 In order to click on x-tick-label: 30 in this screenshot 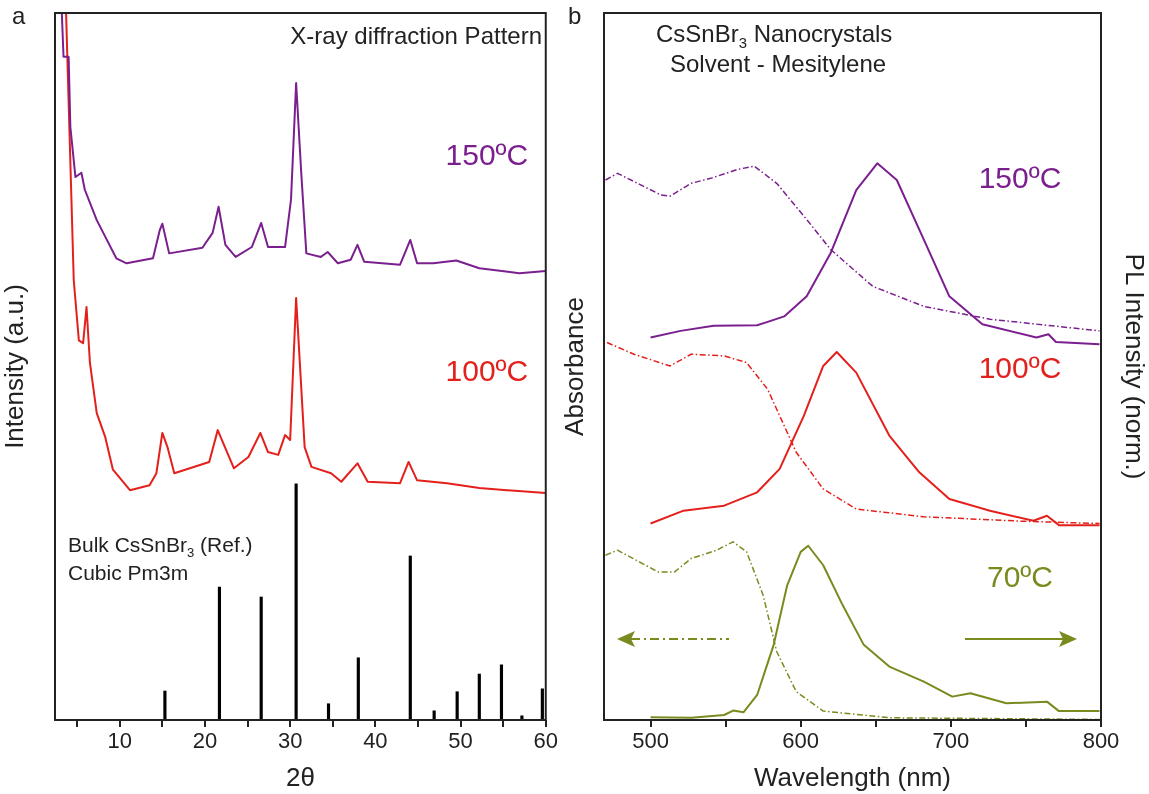, I will do `click(290, 741)`.